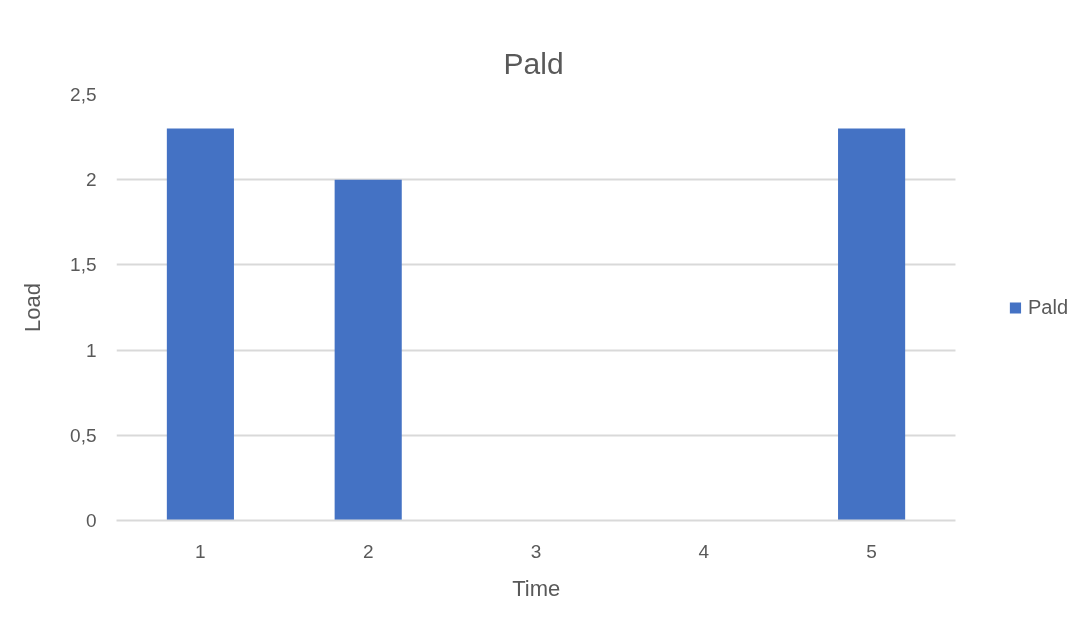  Describe the element at coordinates (704, 551) in the screenshot. I see `x-tick-label: 4` at that location.